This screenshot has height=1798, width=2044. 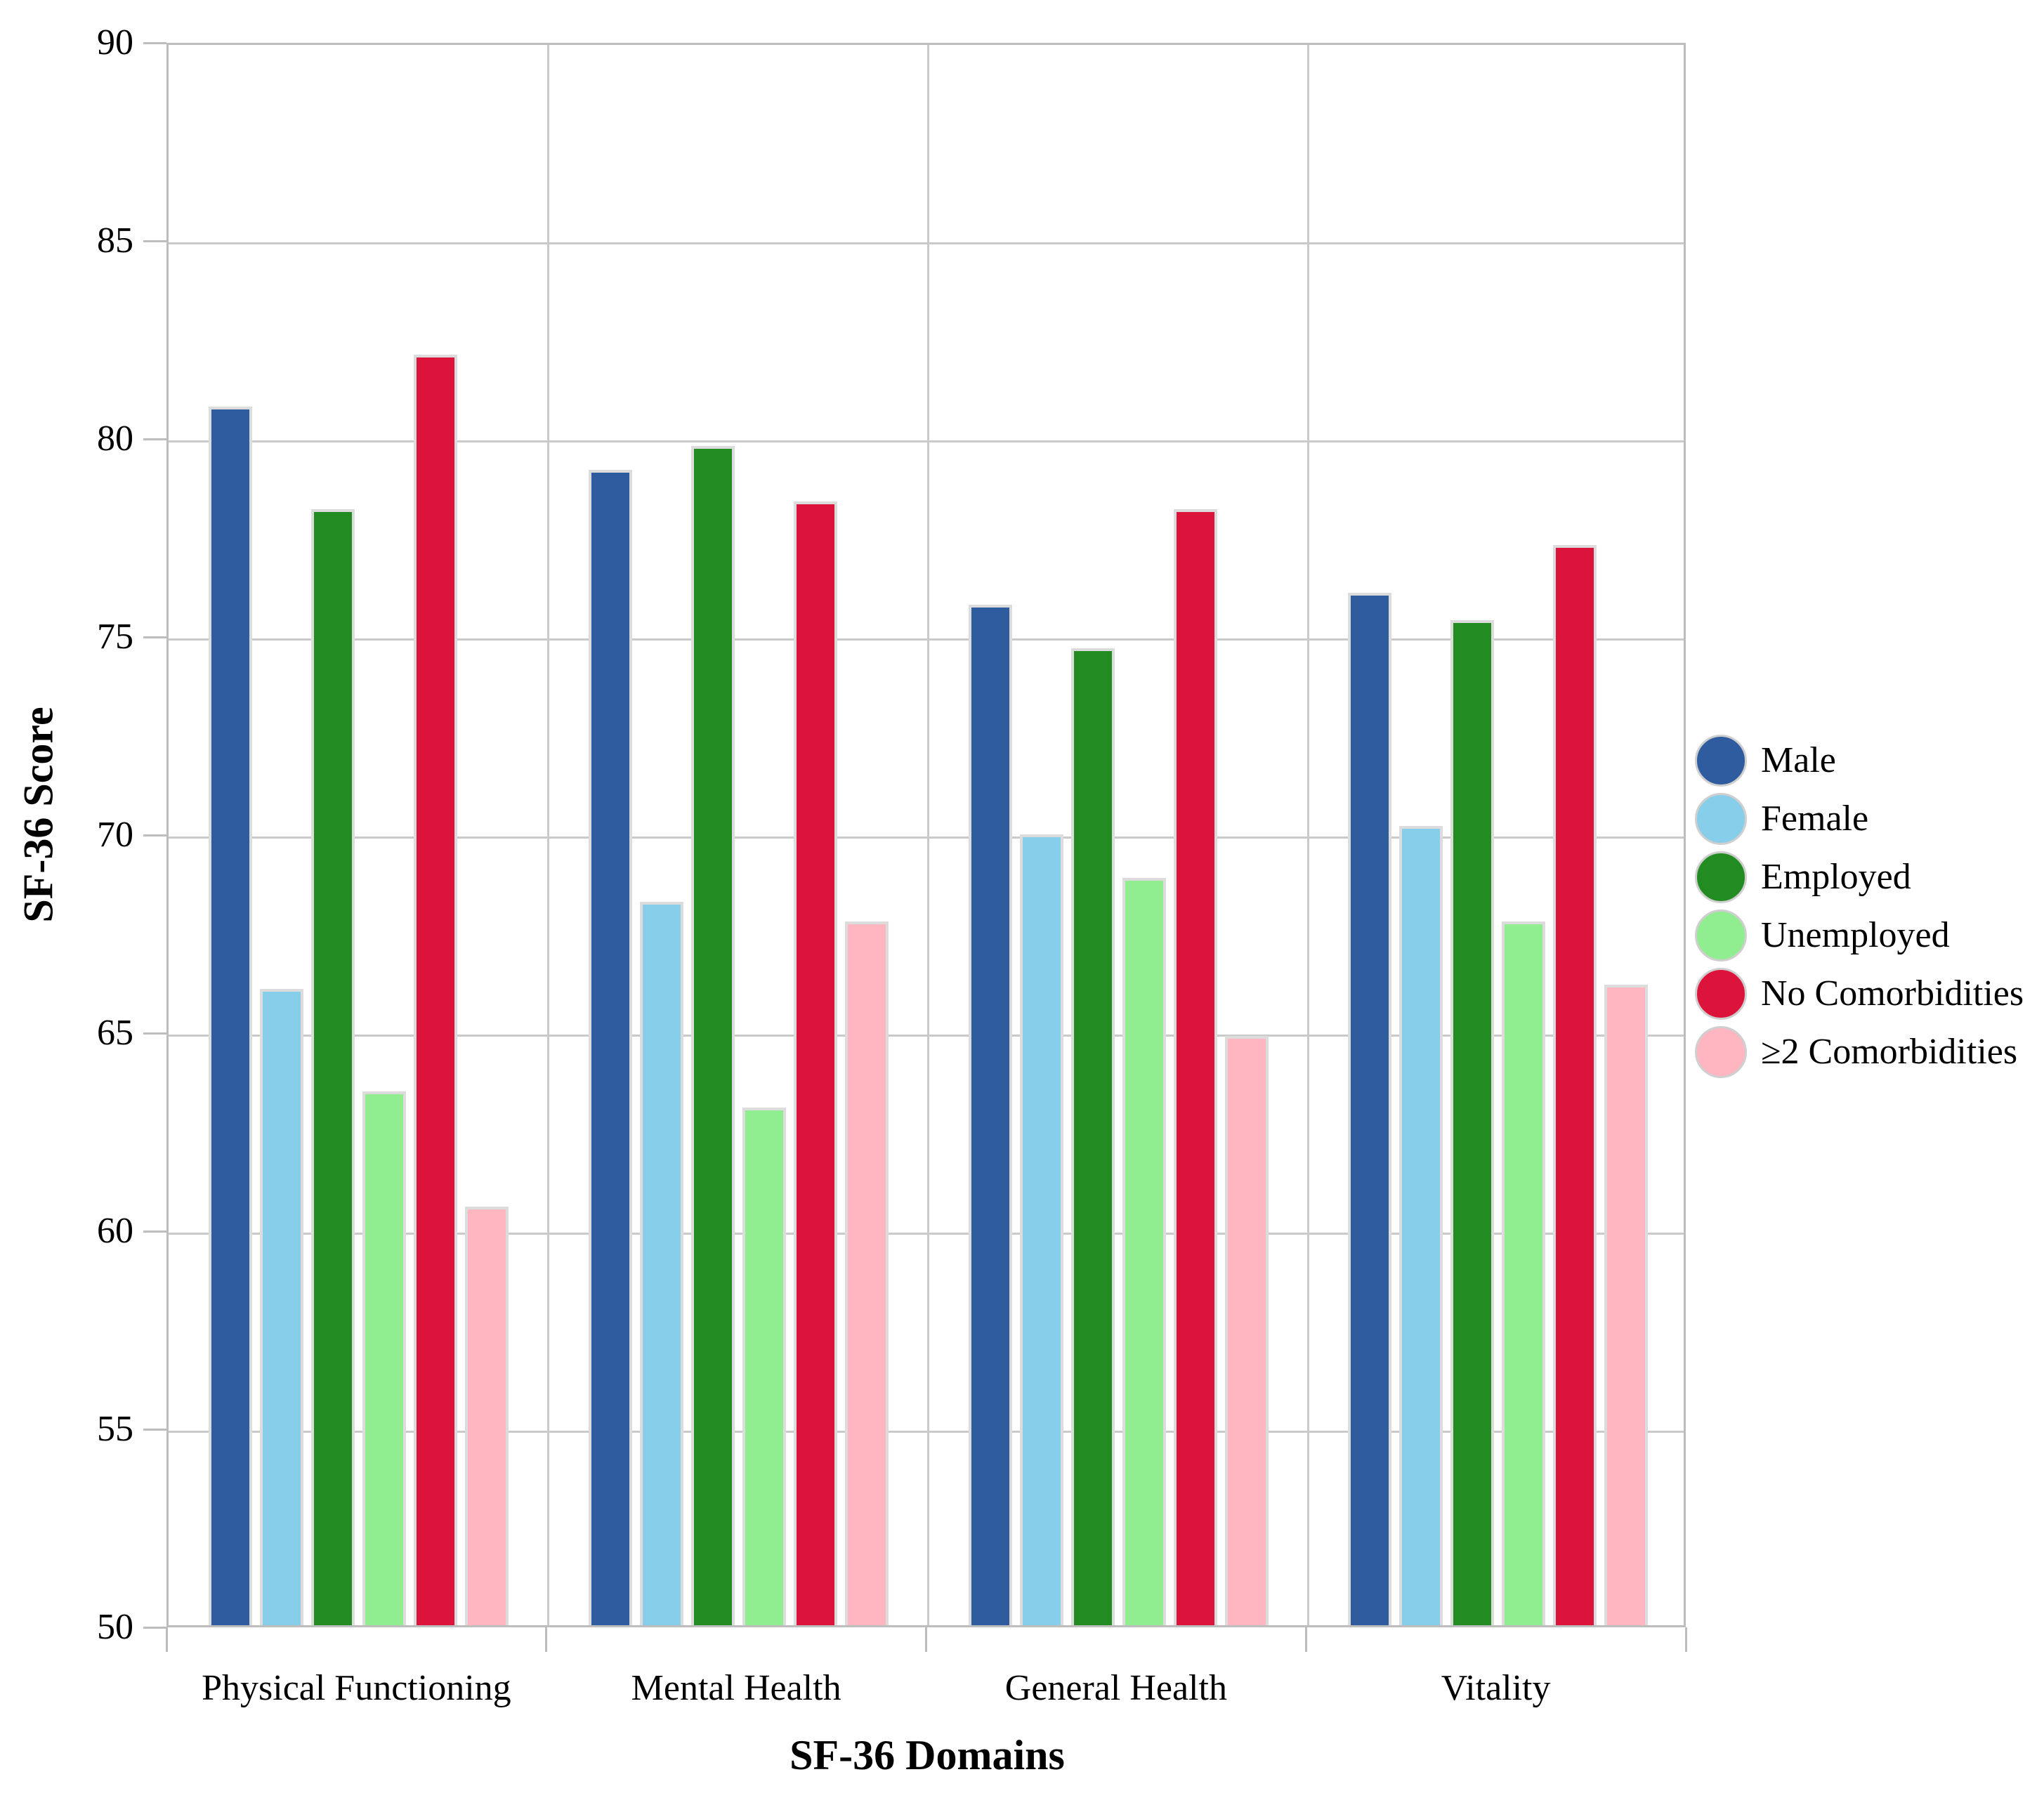 What do you see at coordinates (990, 1114) in the screenshot?
I see `bar-male-general-health` at bounding box center [990, 1114].